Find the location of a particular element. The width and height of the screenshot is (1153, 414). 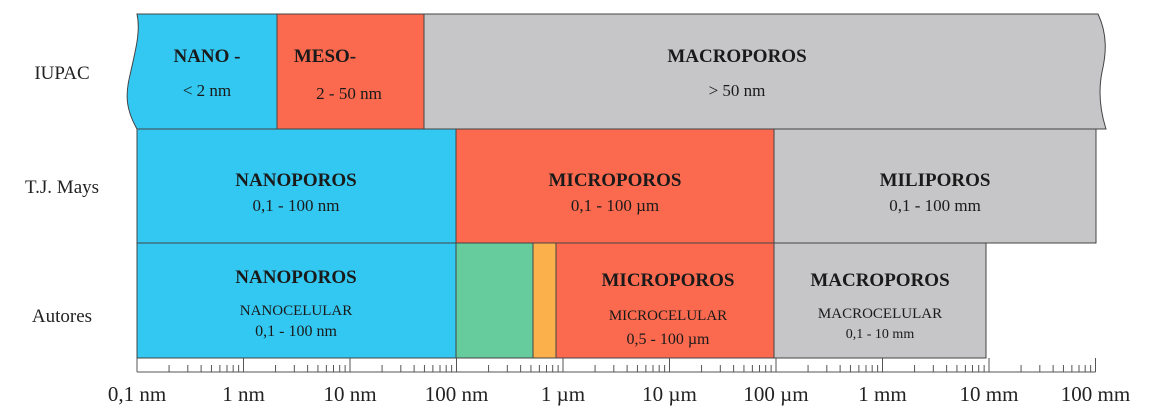

mays-nano-range: 0,1 - 100 nm is located at coordinates (296, 205).